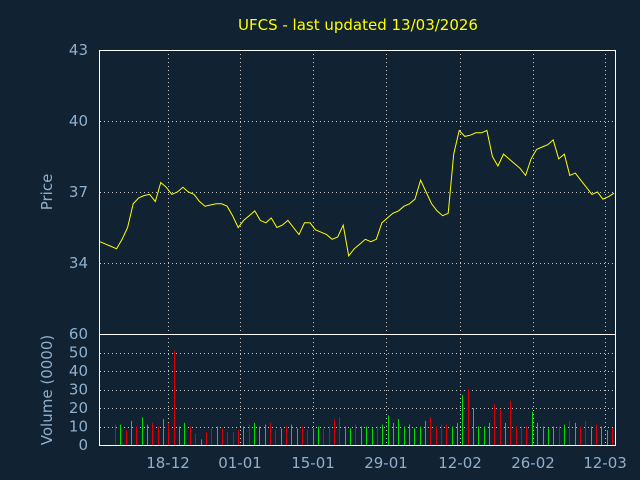 The height and width of the screenshot is (480, 640). Describe the element at coordinates (47, 192) in the screenshot. I see `price-axis-label: Price` at that location.